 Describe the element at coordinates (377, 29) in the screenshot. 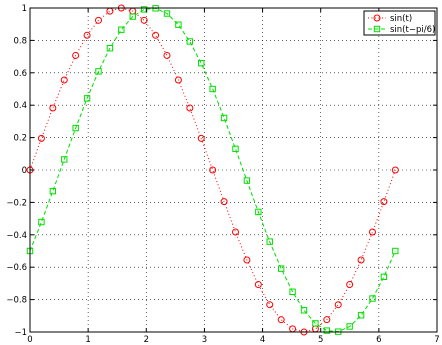

I see `legend-marker-square` at that location.